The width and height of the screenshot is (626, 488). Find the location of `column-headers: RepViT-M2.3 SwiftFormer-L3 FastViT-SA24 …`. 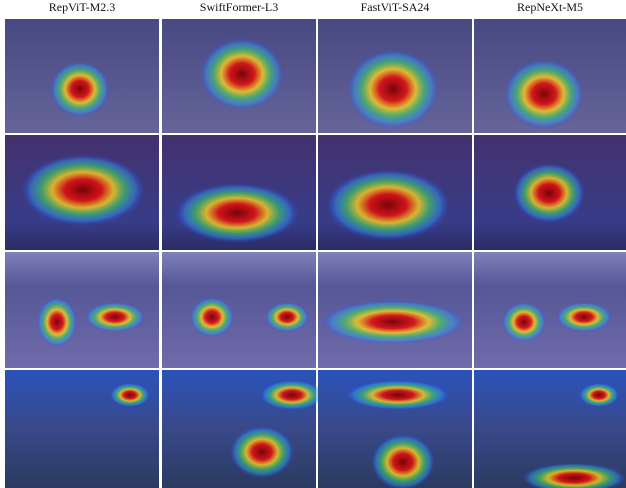

column-headers: RepViT-M2.3 SwiftFormer-L3 FastViT-SA24 … is located at coordinates (316, 7).